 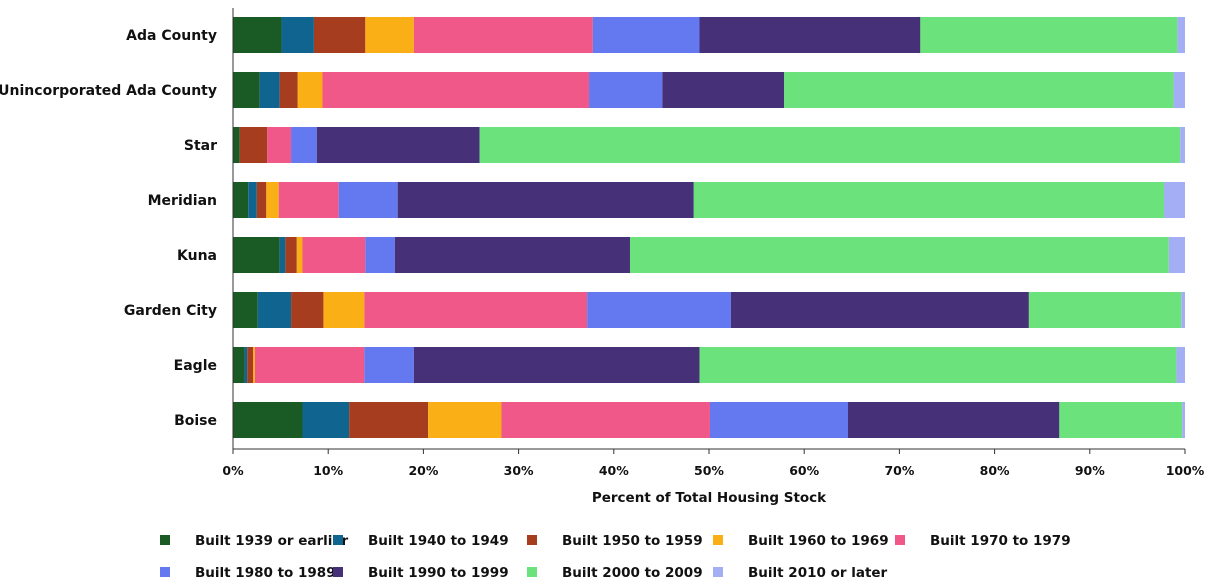 What do you see at coordinates (195, 421) in the screenshot?
I see `category-label-boise: Boise` at bounding box center [195, 421].